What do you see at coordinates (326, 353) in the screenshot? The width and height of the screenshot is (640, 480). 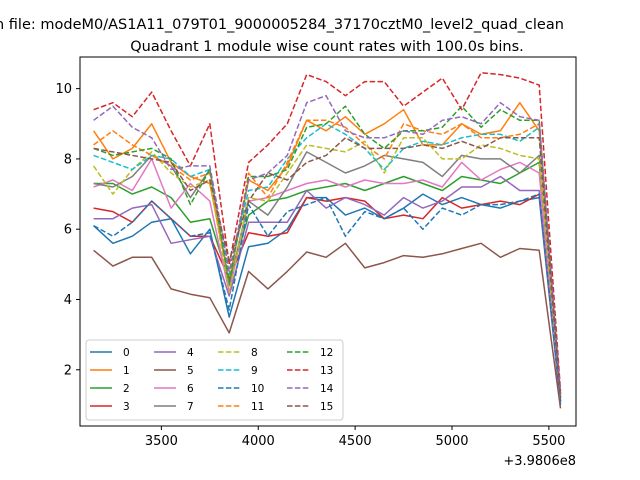 I see `legend-label-12: 12` at bounding box center [326, 353].